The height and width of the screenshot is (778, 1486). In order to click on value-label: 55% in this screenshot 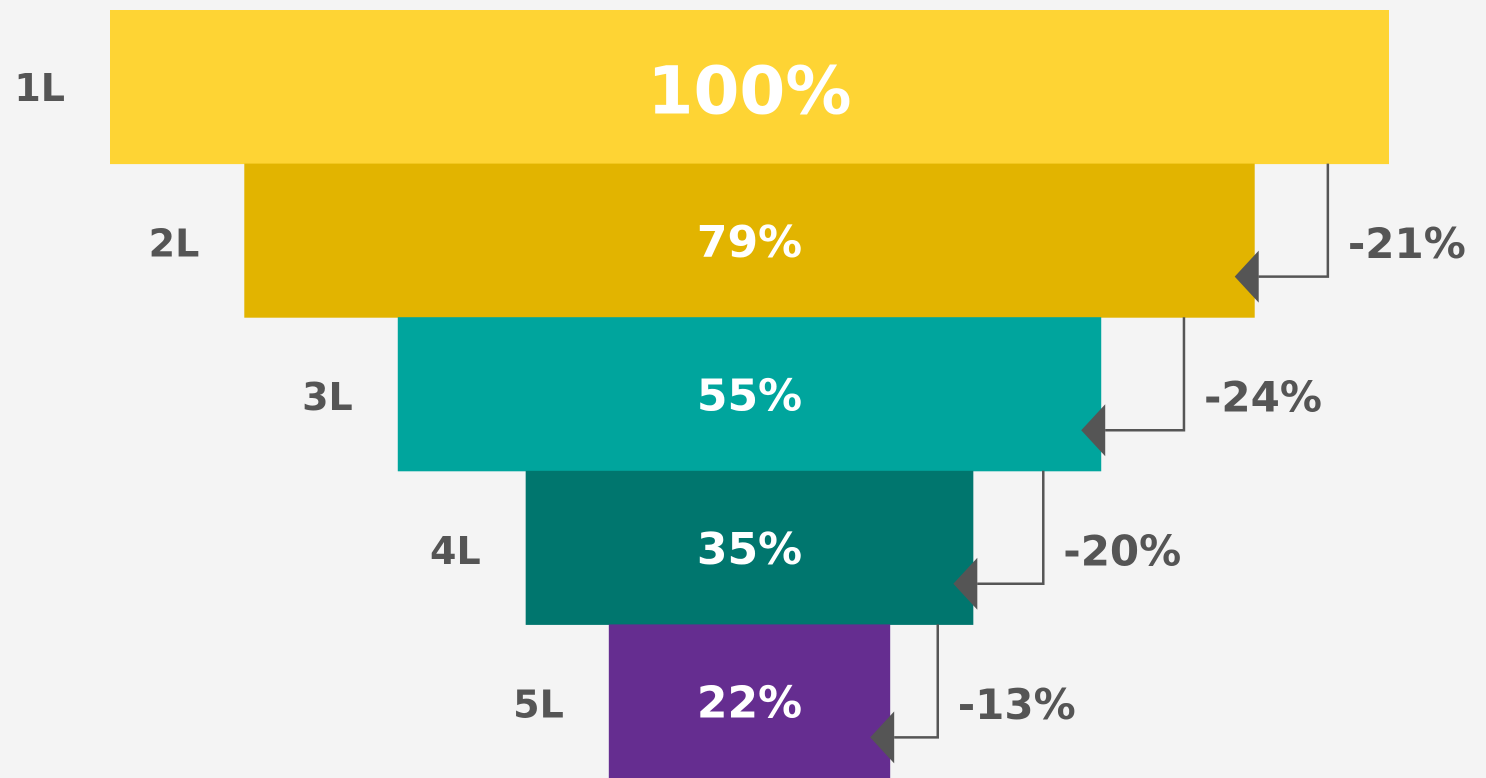, I will do `click(749, 396)`.